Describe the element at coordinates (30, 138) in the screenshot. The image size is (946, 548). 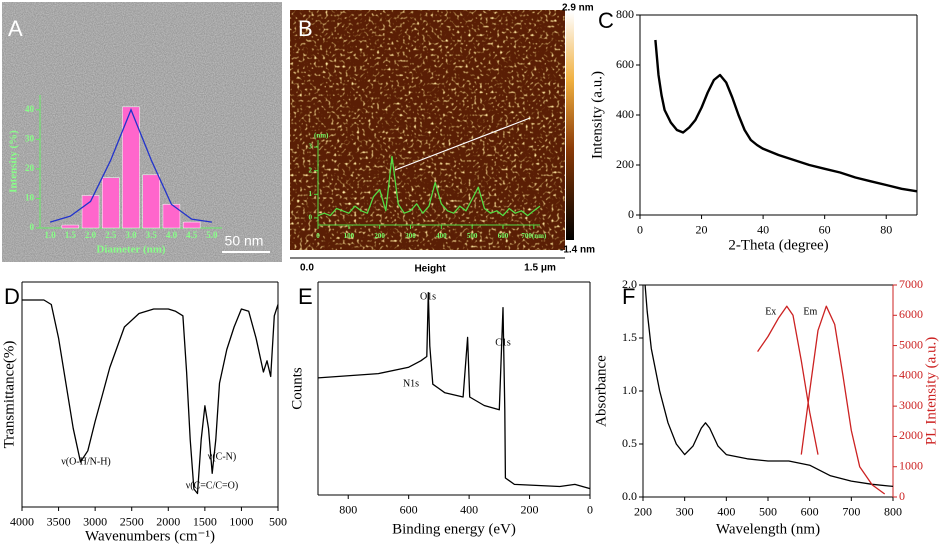
I see `y-tick-label: 30` at that location.